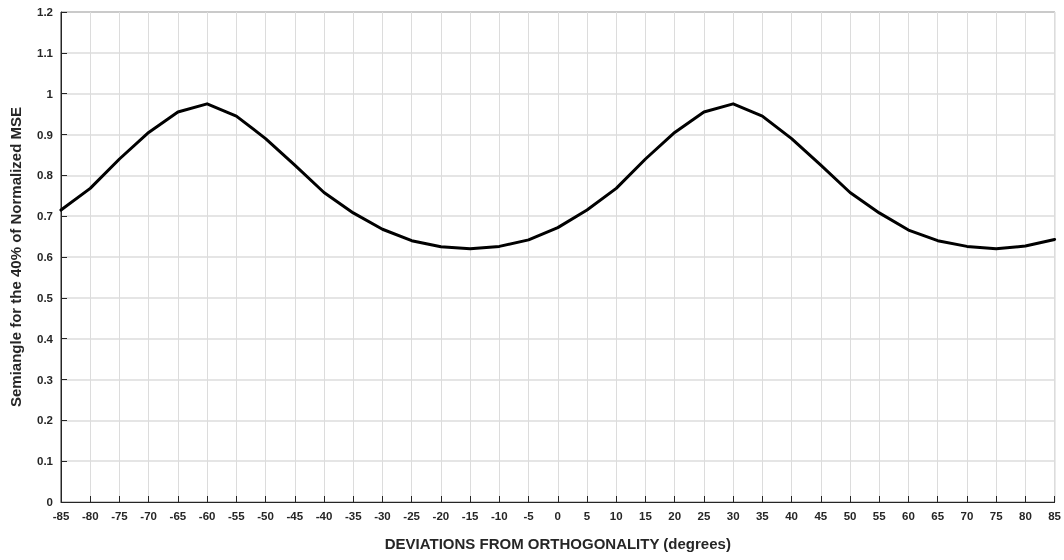 The height and width of the screenshot is (560, 1064). What do you see at coordinates (237, 516) in the screenshot?
I see `x-tick-label: -55` at bounding box center [237, 516].